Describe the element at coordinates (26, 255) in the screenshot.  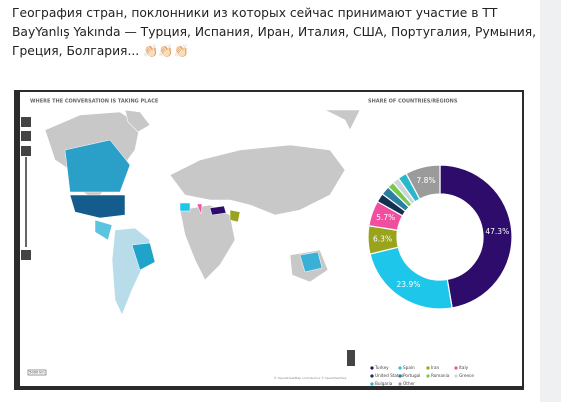
I see `zoom-out` at that location.